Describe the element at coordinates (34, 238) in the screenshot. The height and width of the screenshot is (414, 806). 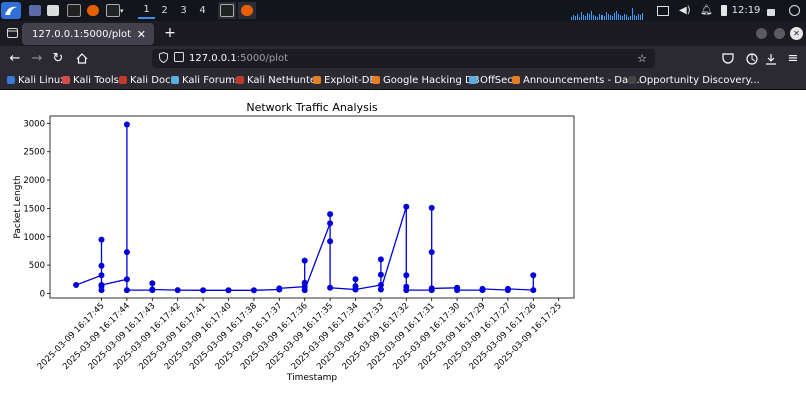
I see `y-tick-label: 1000` at that location.